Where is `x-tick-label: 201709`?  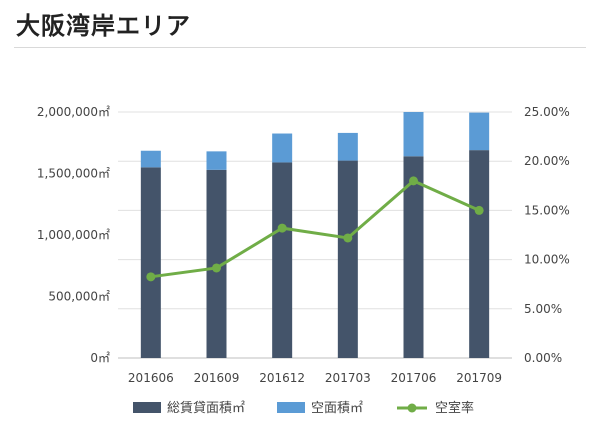 x-tick-label: 201709 is located at coordinates (479, 378).